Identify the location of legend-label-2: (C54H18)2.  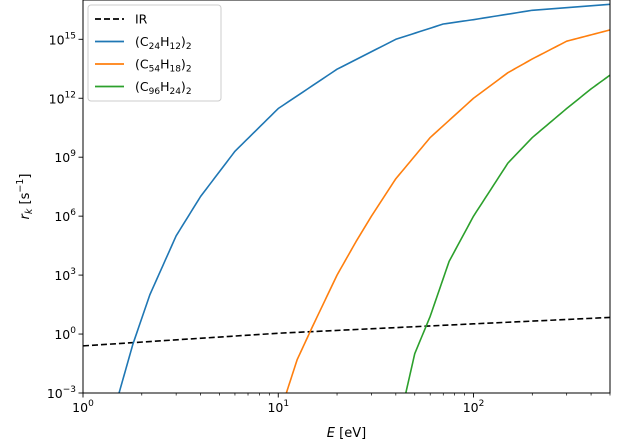
(163, 66).